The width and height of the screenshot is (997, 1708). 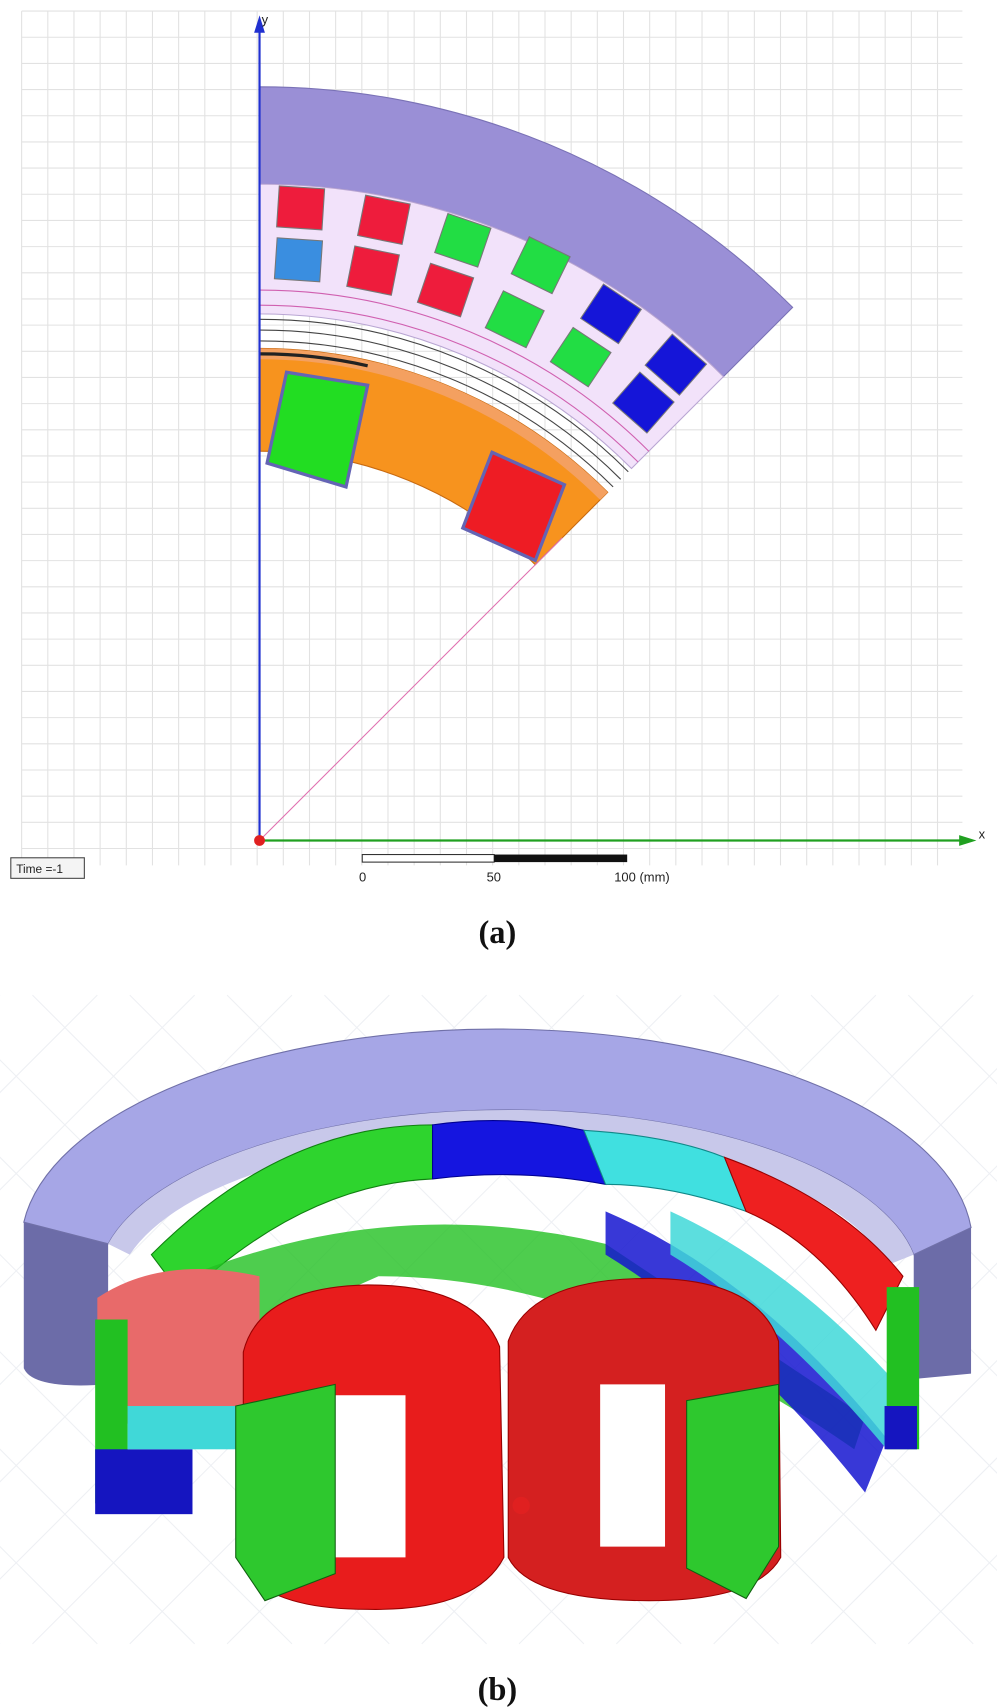 I want to click on boundary-line, so click(x=411, y=689).